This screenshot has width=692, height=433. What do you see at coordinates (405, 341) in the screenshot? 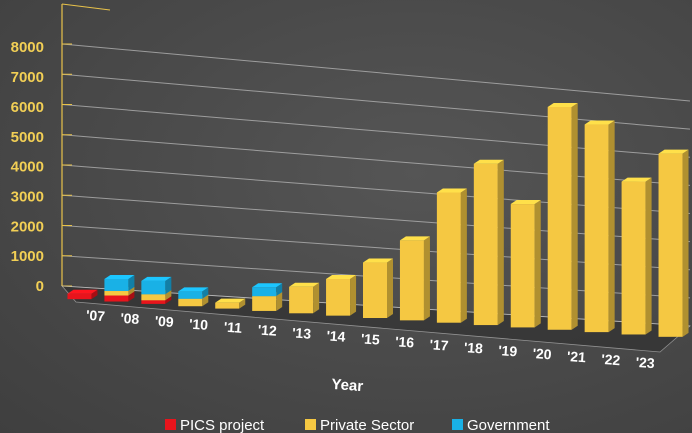
I see `x-tick-label: '16` at bounding box center [405, 341].